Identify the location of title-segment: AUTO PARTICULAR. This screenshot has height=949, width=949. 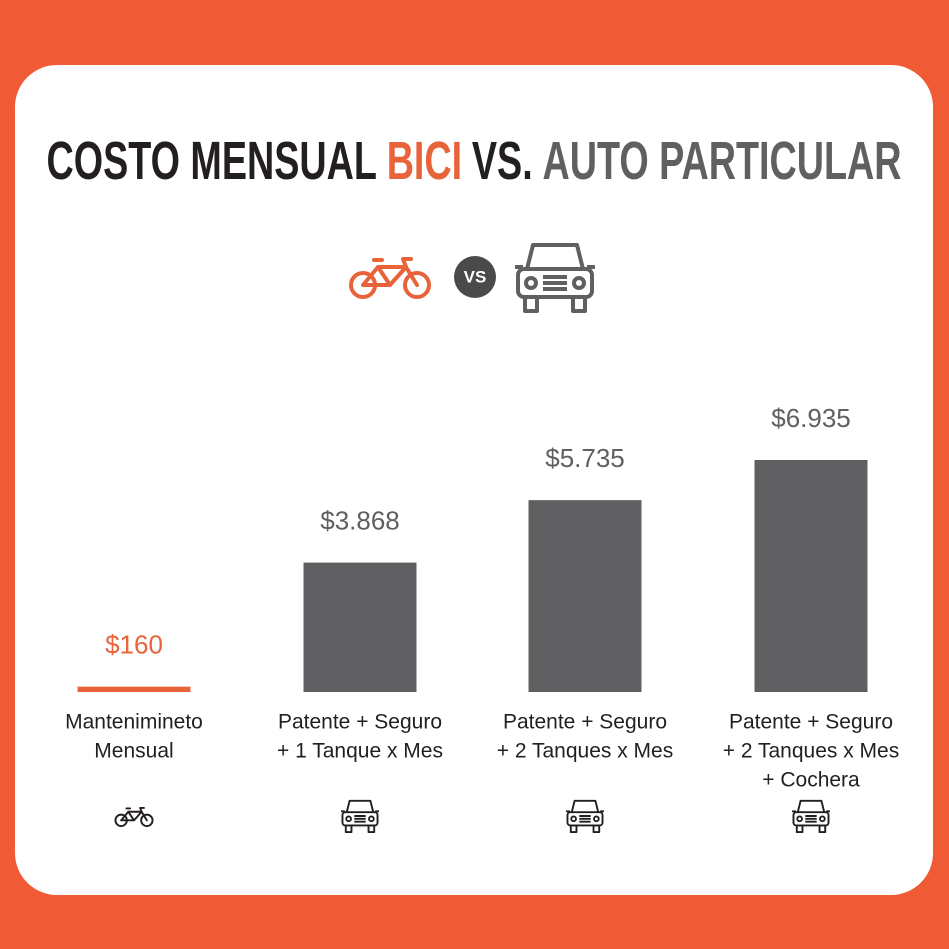
(721, 161).